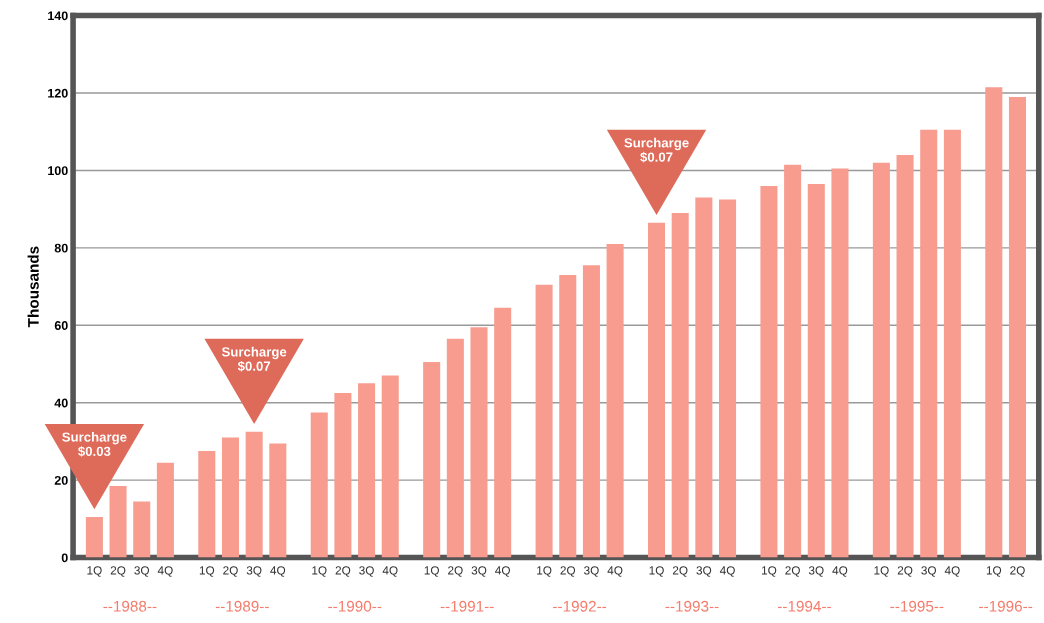 The width and height of the screenshot is (1044, 623). I want to click on annotation: Surcharge $0.03, so click(94, 444).